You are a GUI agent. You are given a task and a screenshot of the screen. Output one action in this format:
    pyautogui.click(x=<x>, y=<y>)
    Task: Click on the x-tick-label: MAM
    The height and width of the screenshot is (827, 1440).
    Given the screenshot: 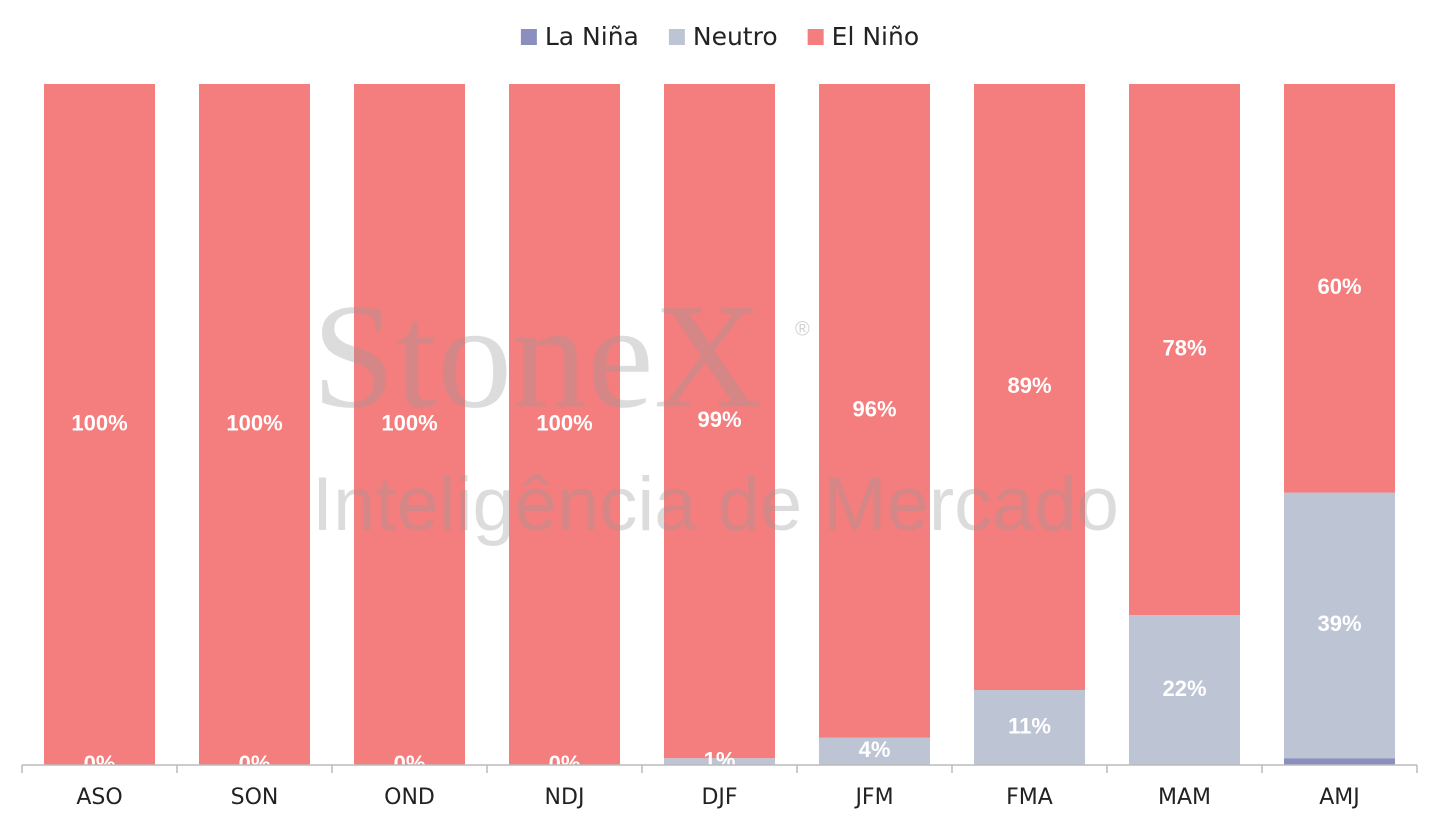 What is the action you would take?
    pyautogui.click(x=1184, y=797)
    